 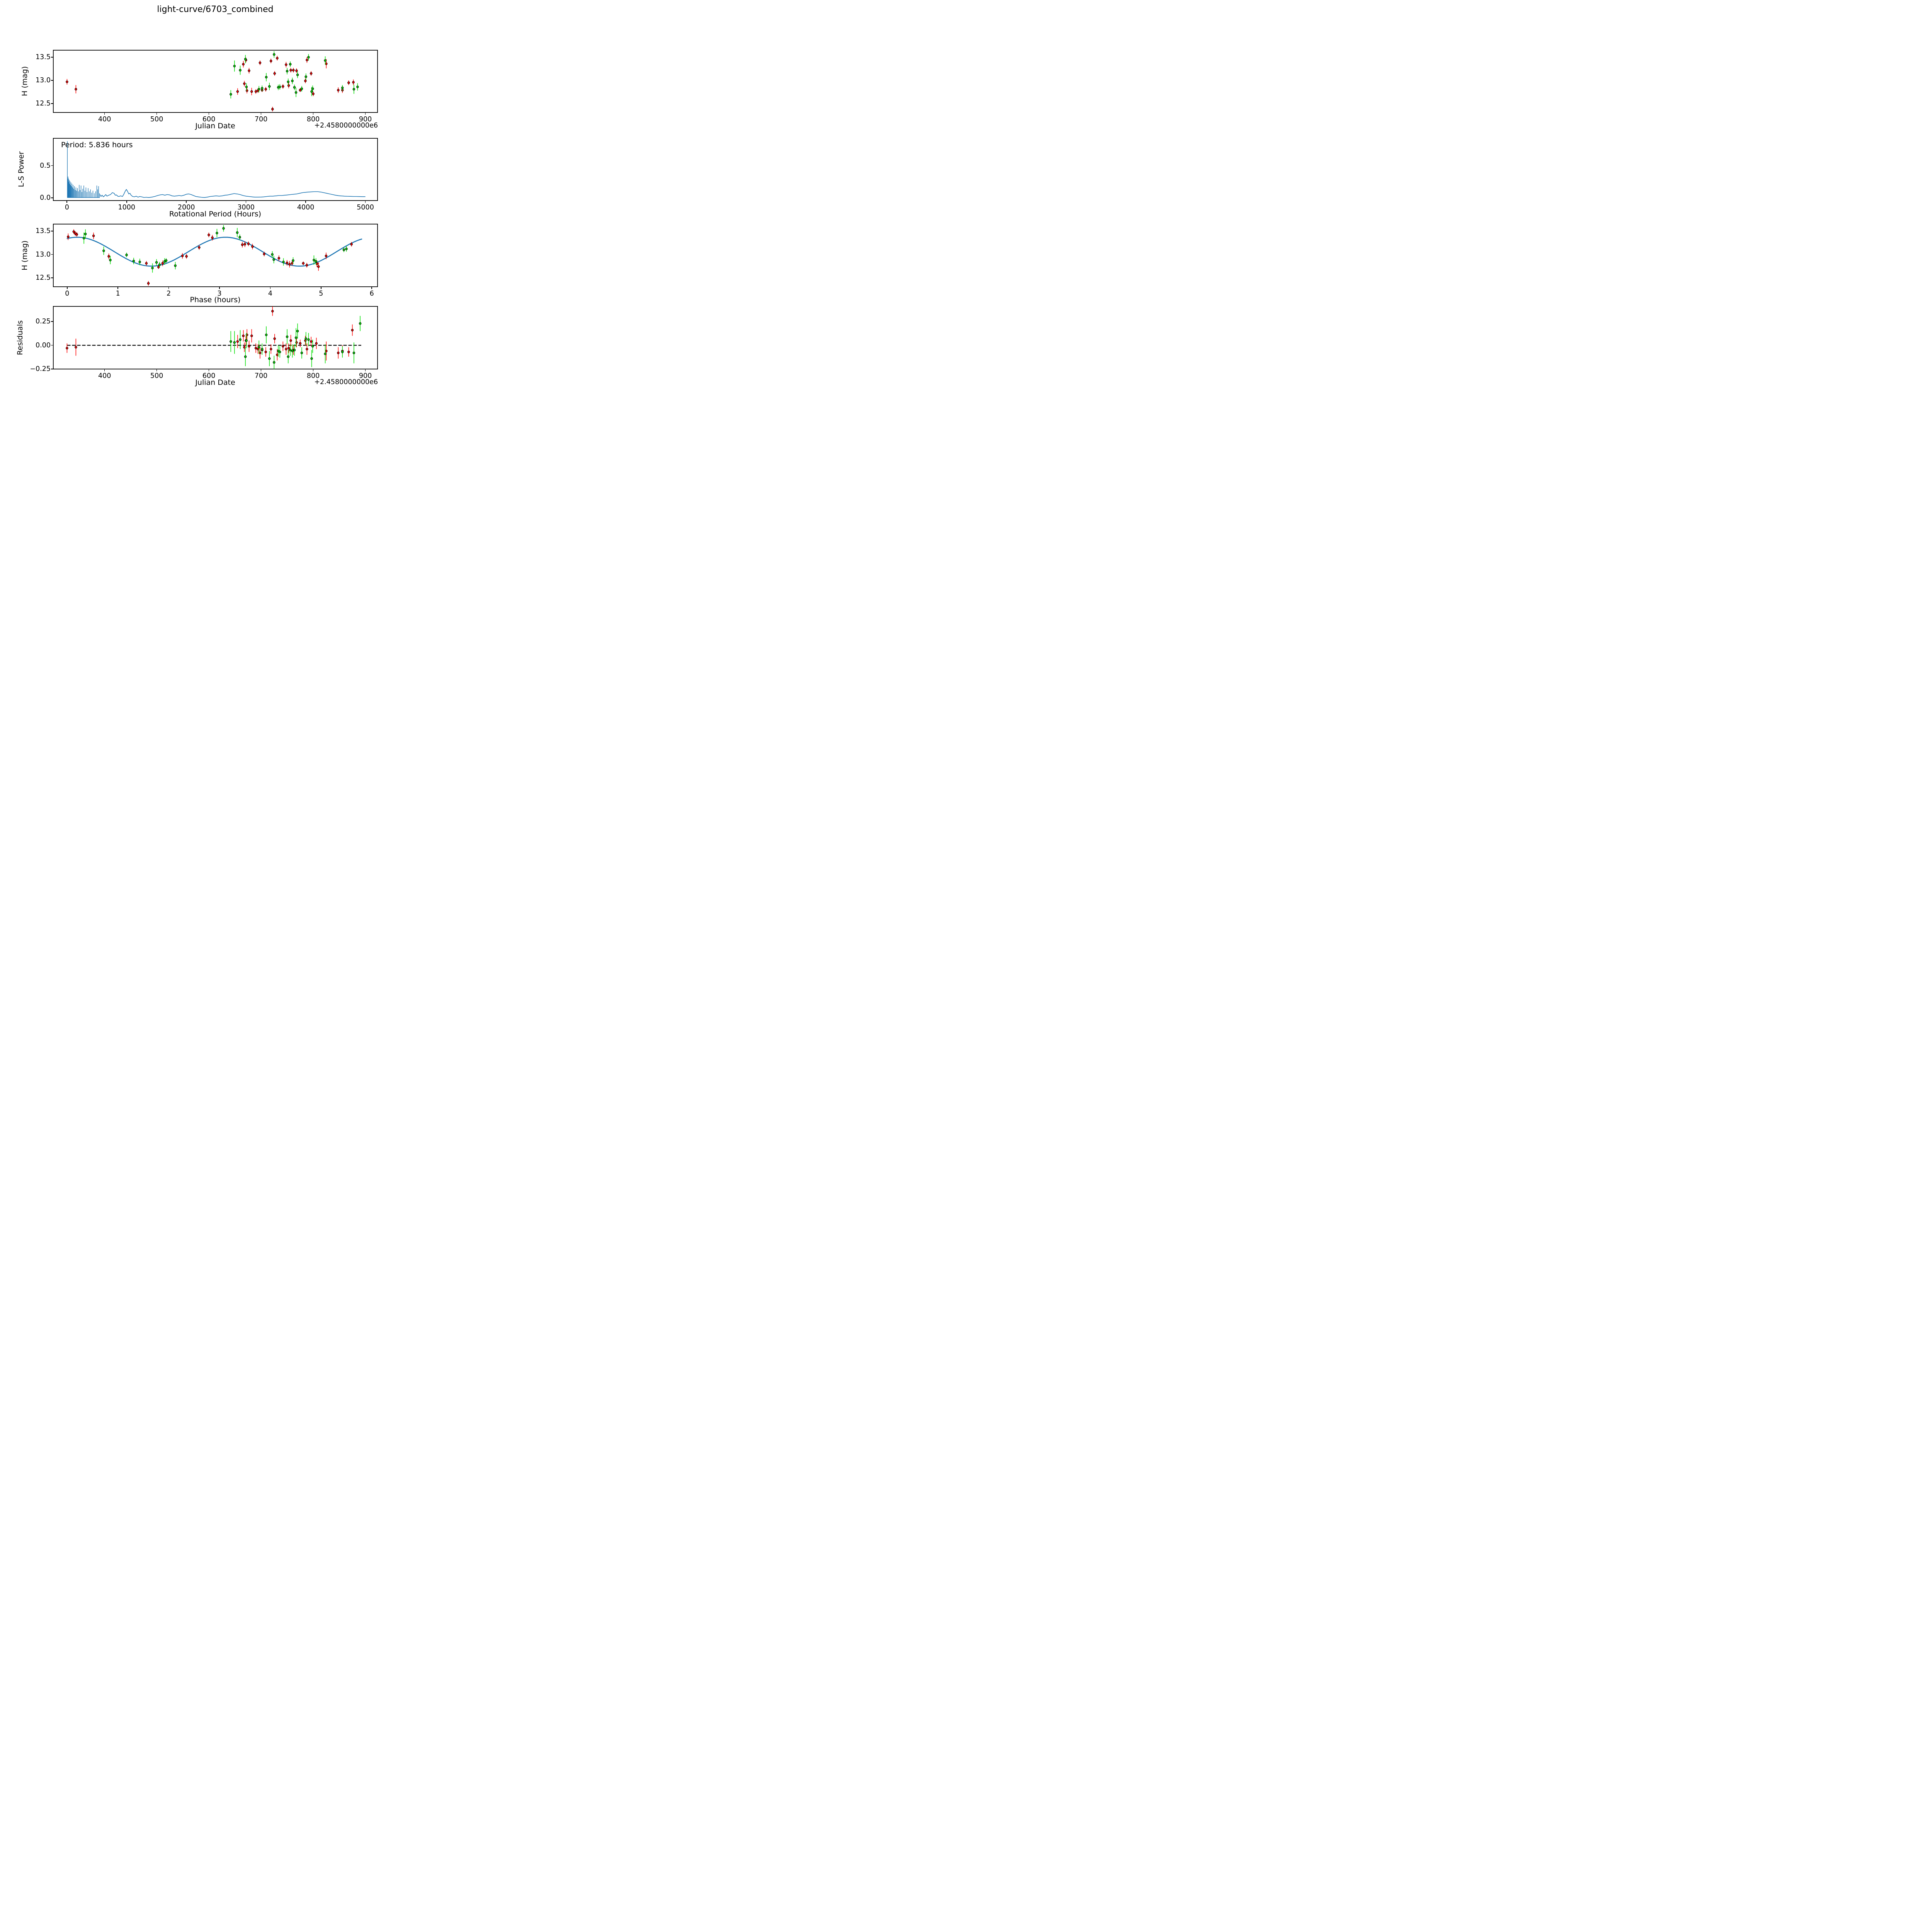 I want to click on lightcurve-x-axis-label: Julian Date, so click(x=215, y=126).